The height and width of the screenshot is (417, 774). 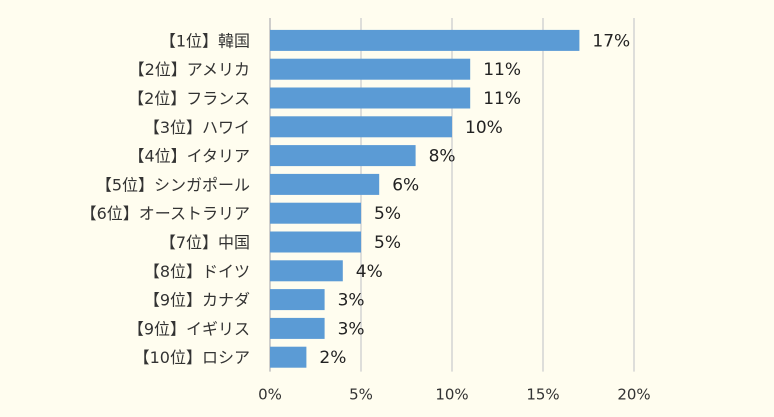 I want to click on category-label: 【2位】フランス, so click(x=189, y=98).